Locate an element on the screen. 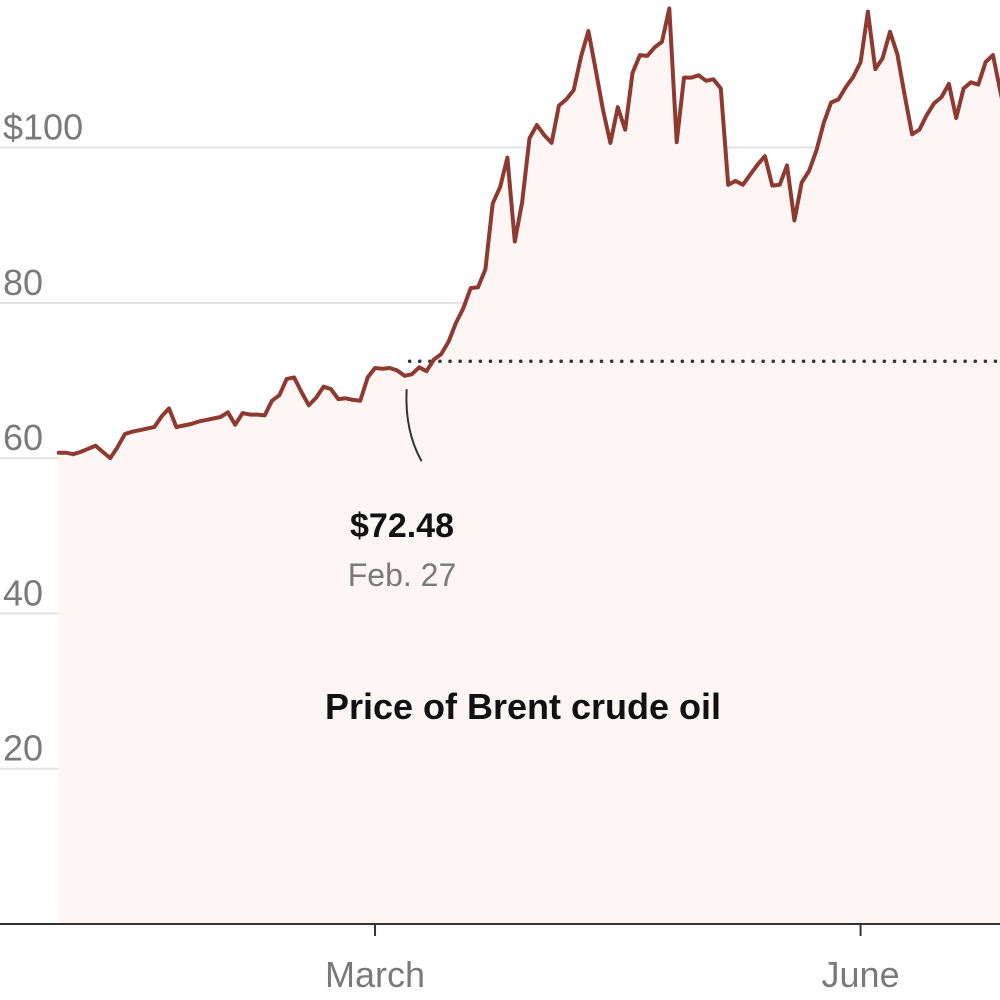 Image resolution: width=1000 pixels, height=1000 pixels. y-axis-ticks: $100 80 60 40 20 is located at coordinates (43, 438).